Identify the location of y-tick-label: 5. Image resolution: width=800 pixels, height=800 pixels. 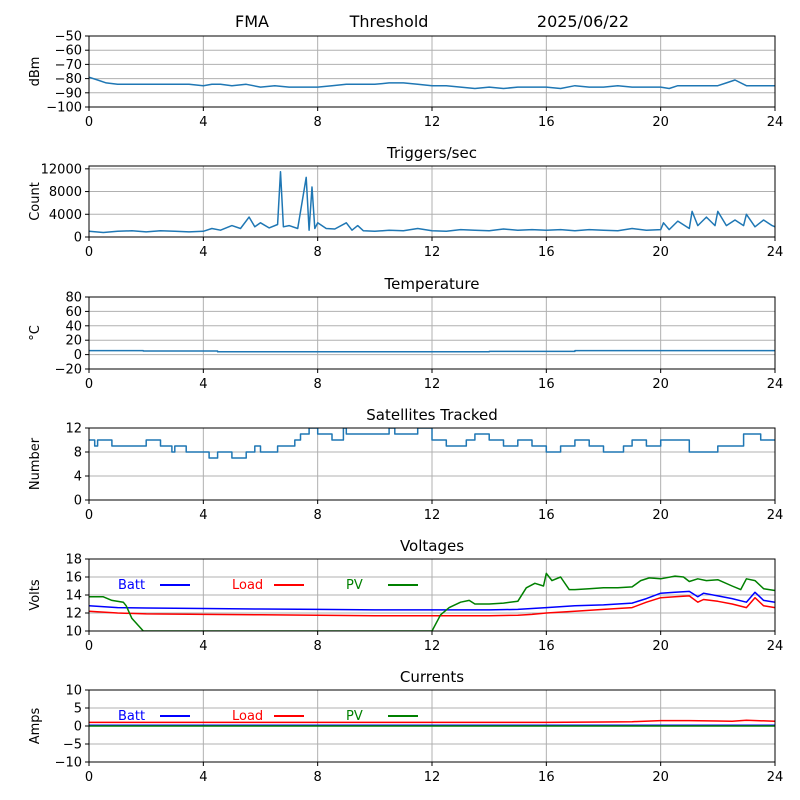
(78, 709).